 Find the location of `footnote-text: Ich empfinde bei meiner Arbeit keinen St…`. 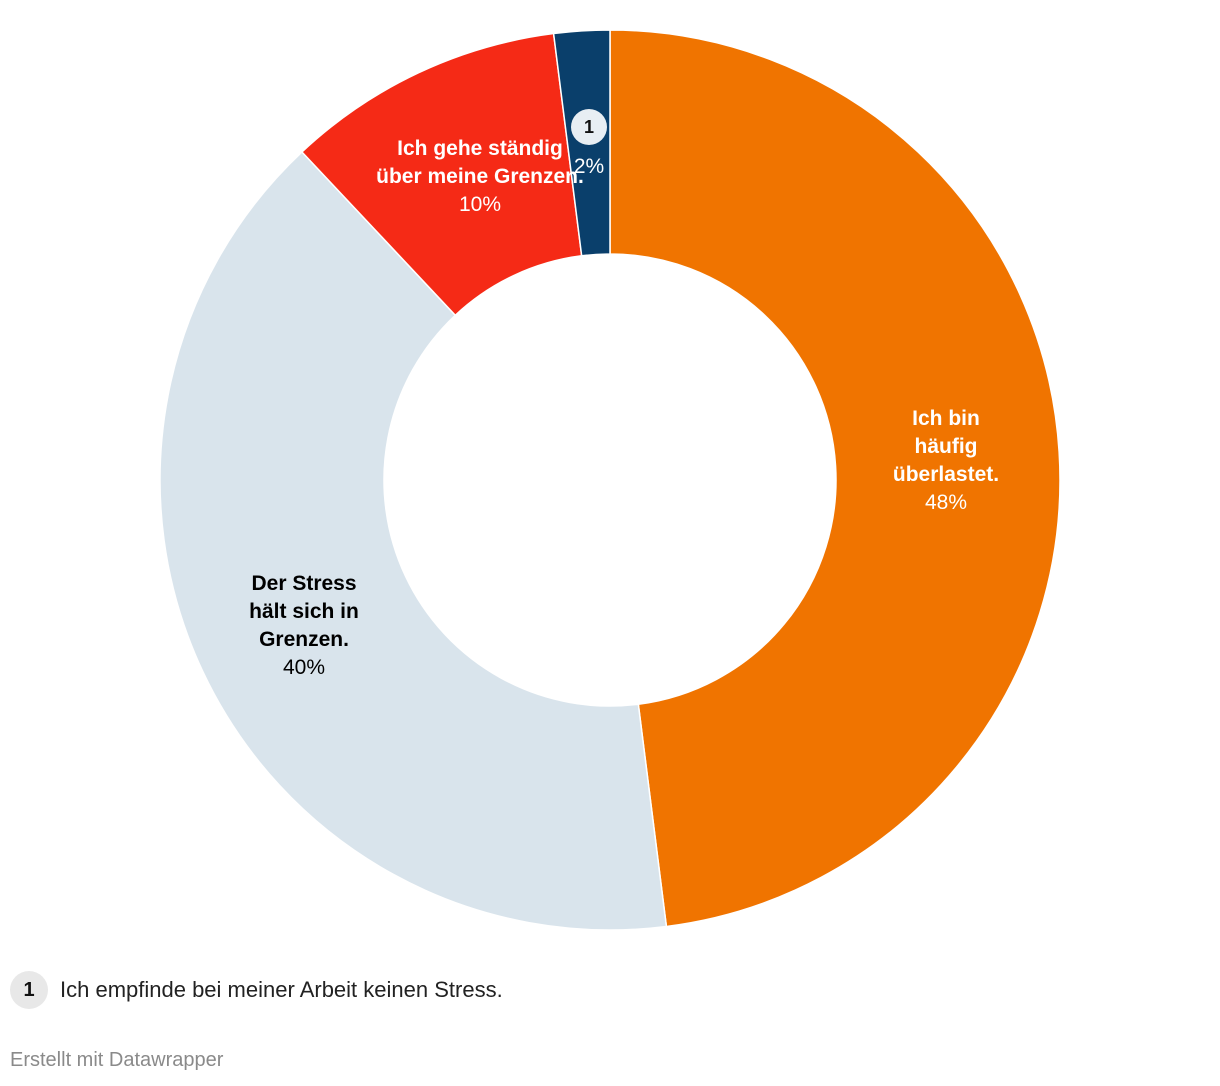

footnote-text: Ich empfinde bei meiner Arbeit keinen St… is located at coordinates (281, 989).